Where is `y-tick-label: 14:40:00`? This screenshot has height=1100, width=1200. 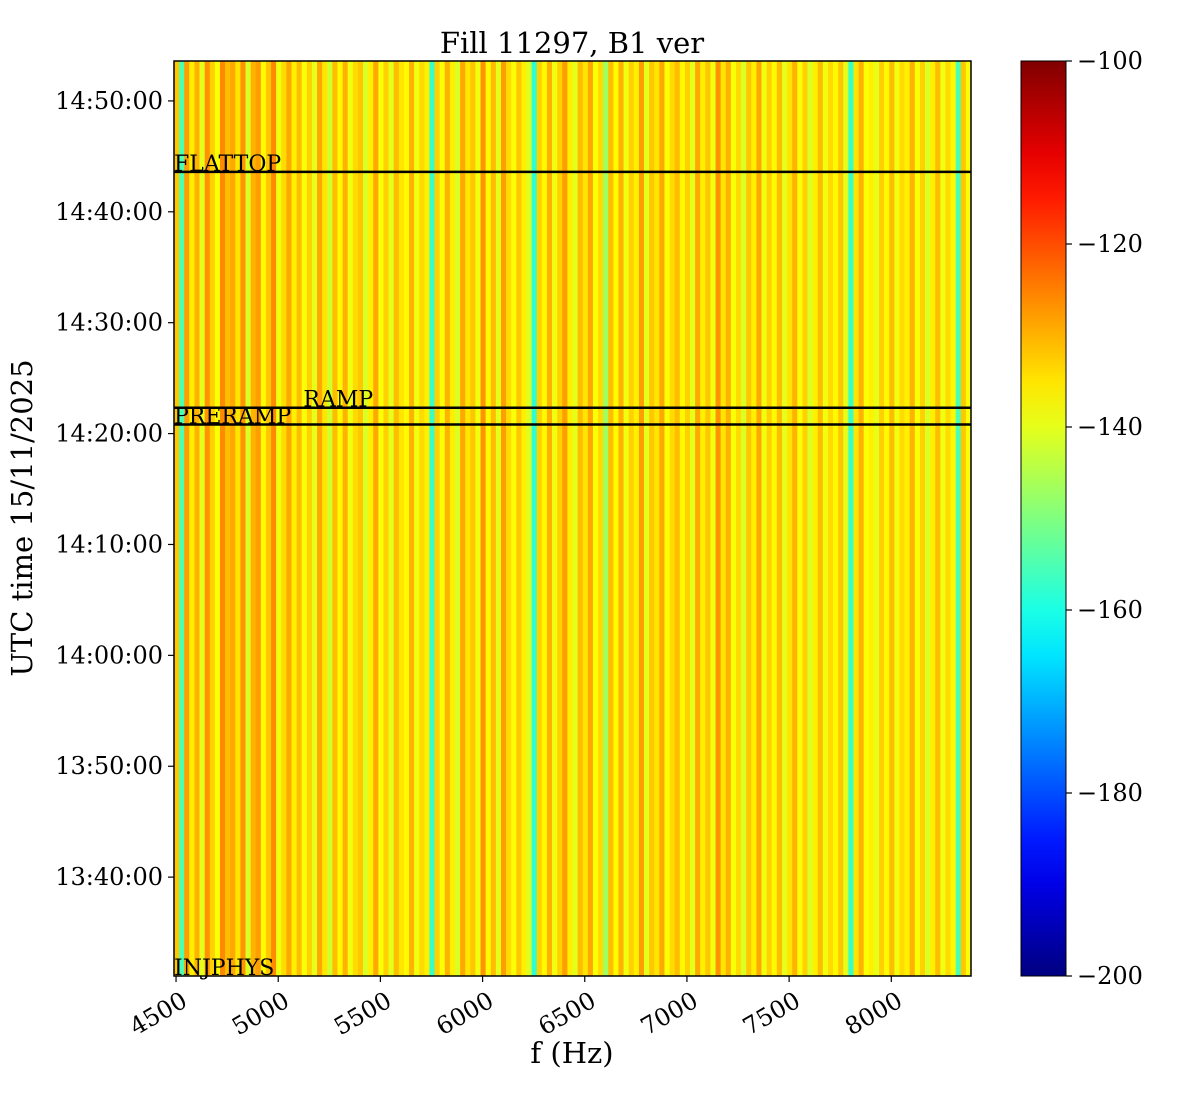
y-tick-label: 14:40:00 is located at coordinates (109, 212).